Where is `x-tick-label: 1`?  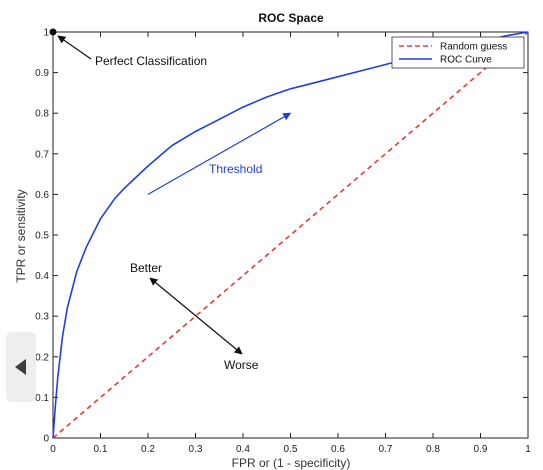
x-tick-label: 1 is located at coordinates (528, 449).